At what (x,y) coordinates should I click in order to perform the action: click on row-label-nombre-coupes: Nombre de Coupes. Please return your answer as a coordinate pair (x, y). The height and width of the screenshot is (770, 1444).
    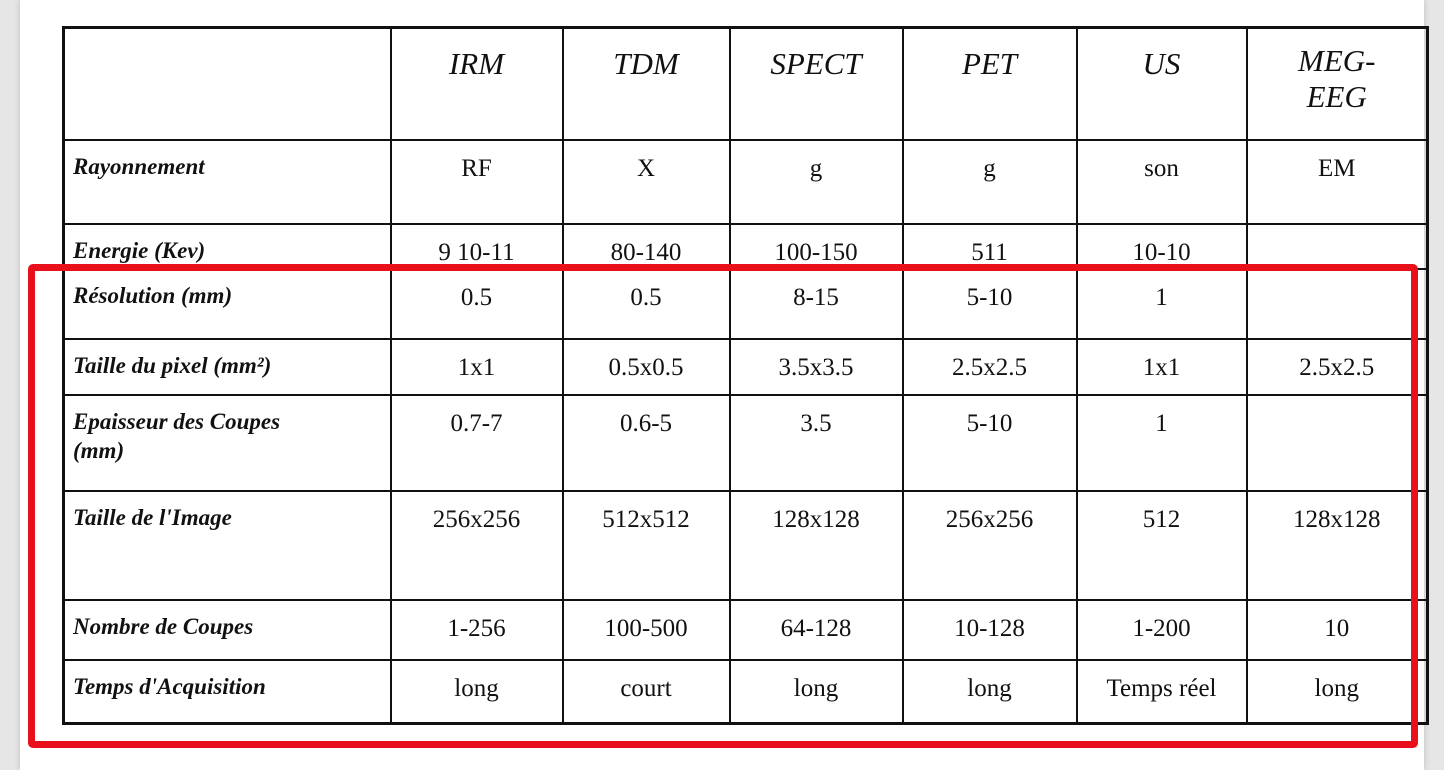
    Looking at the image, I should click on (227, 629).